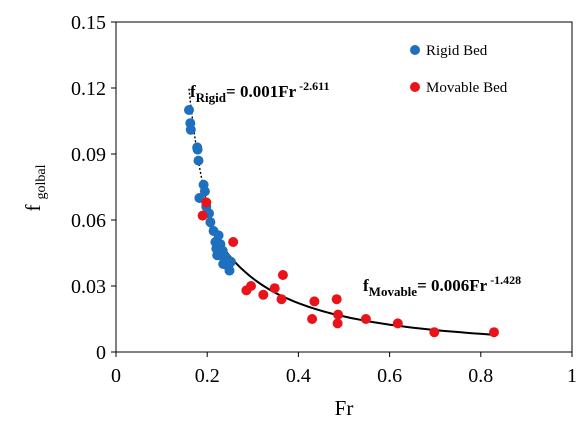 This screenshot has height=426, width=577. What do you see at coordinates (101, 353) in the screenshot?
I see `y-tick-label: 0` at bounding box center [101, 353].